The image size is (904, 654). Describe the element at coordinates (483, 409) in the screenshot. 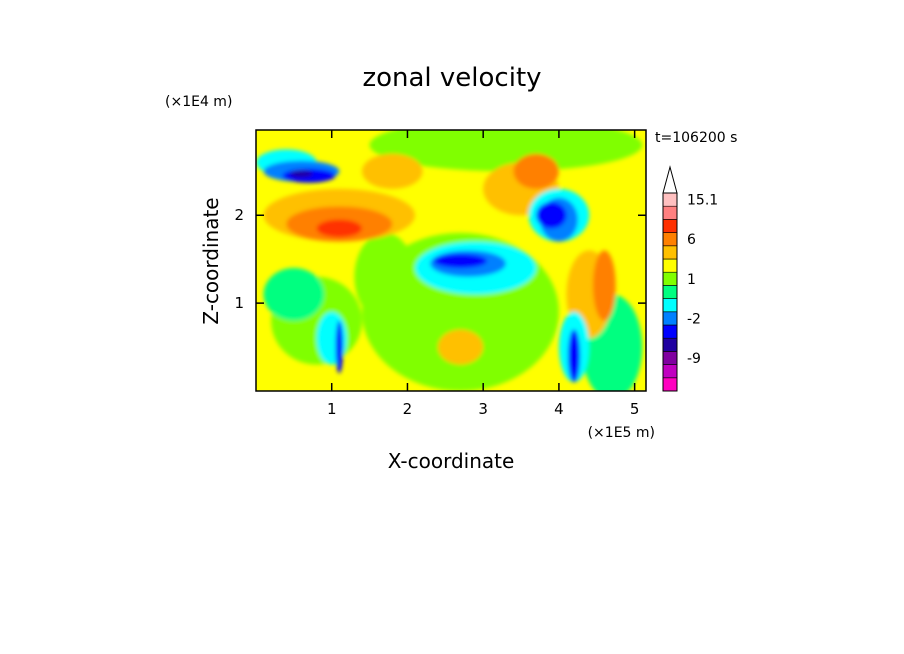

I see `x-tick-label: 3` at that location.